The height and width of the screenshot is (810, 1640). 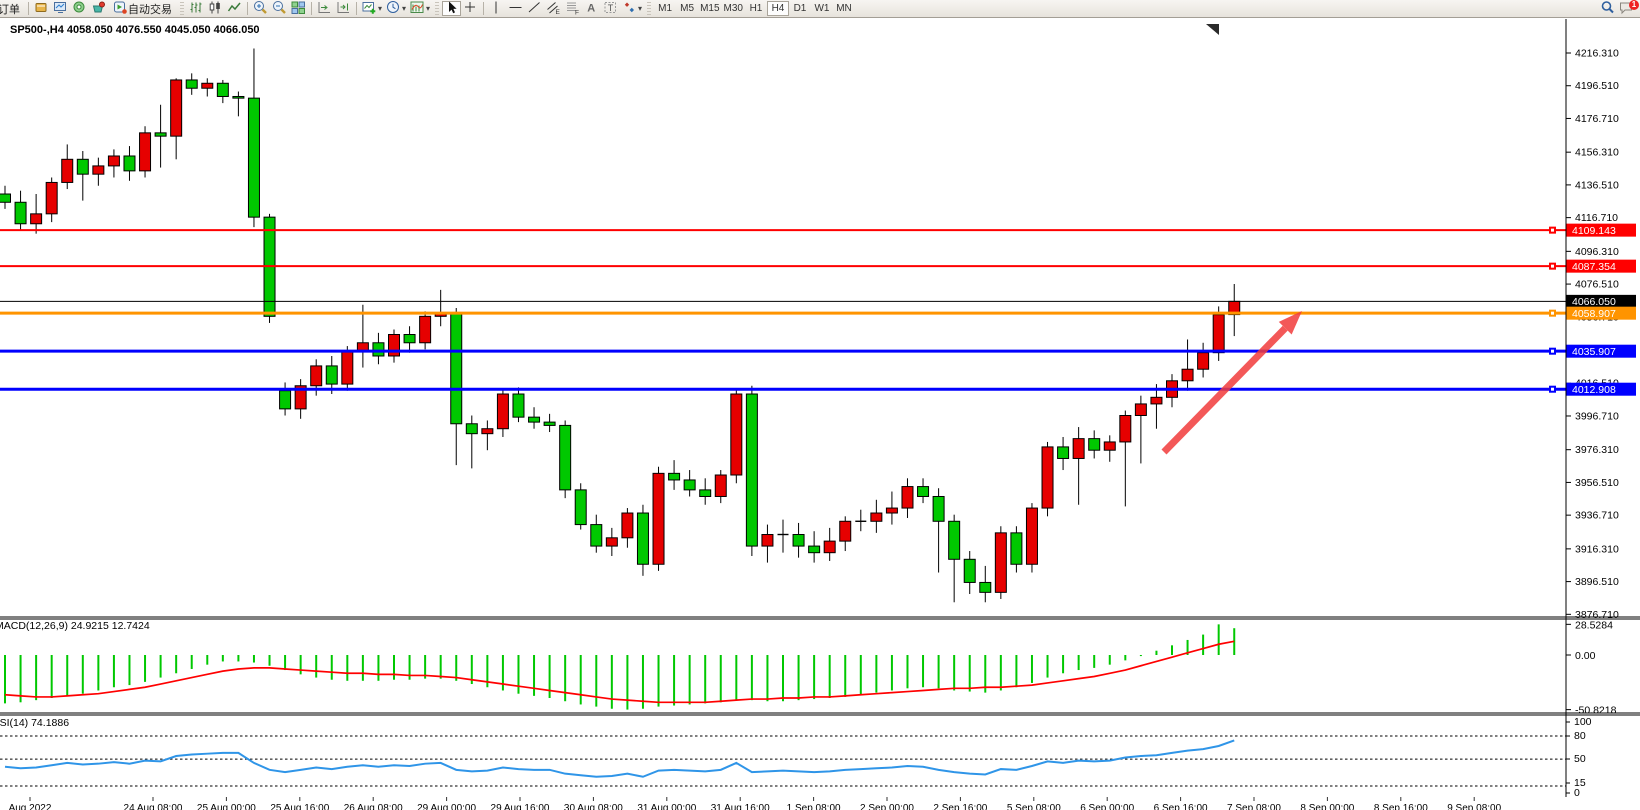 I want to click on timeframe-m30-button: M30, so click(x=733, y=8).